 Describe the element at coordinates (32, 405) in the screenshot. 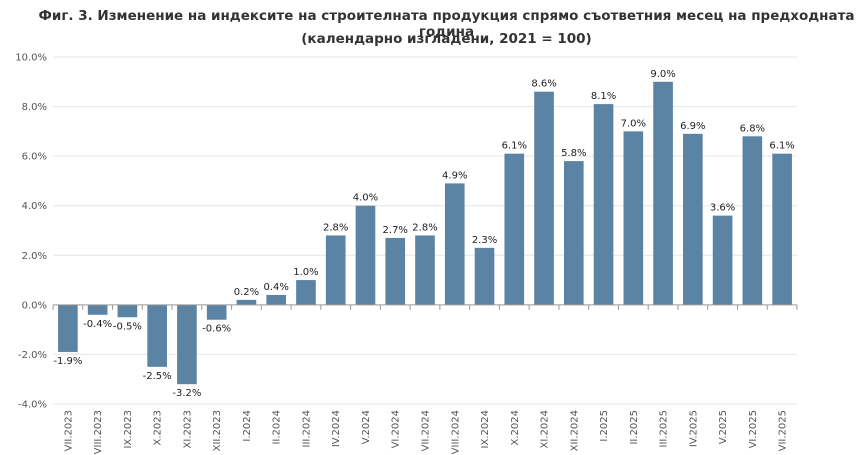

I see `y-tick-label: -4.0%` at that location.